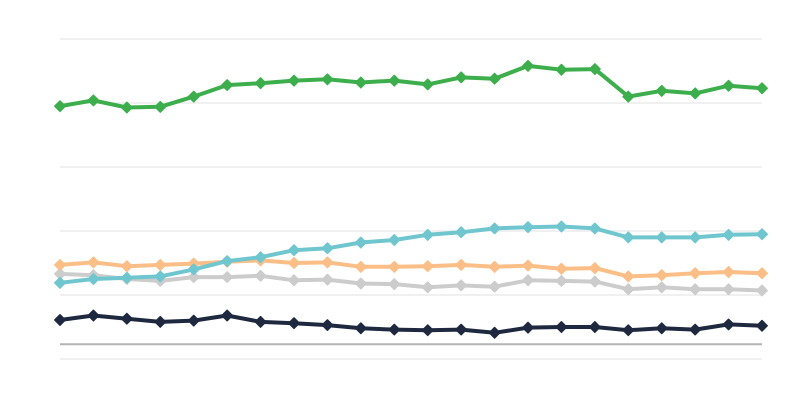  I want to click on series-line-light-gray, so click(411, 282).